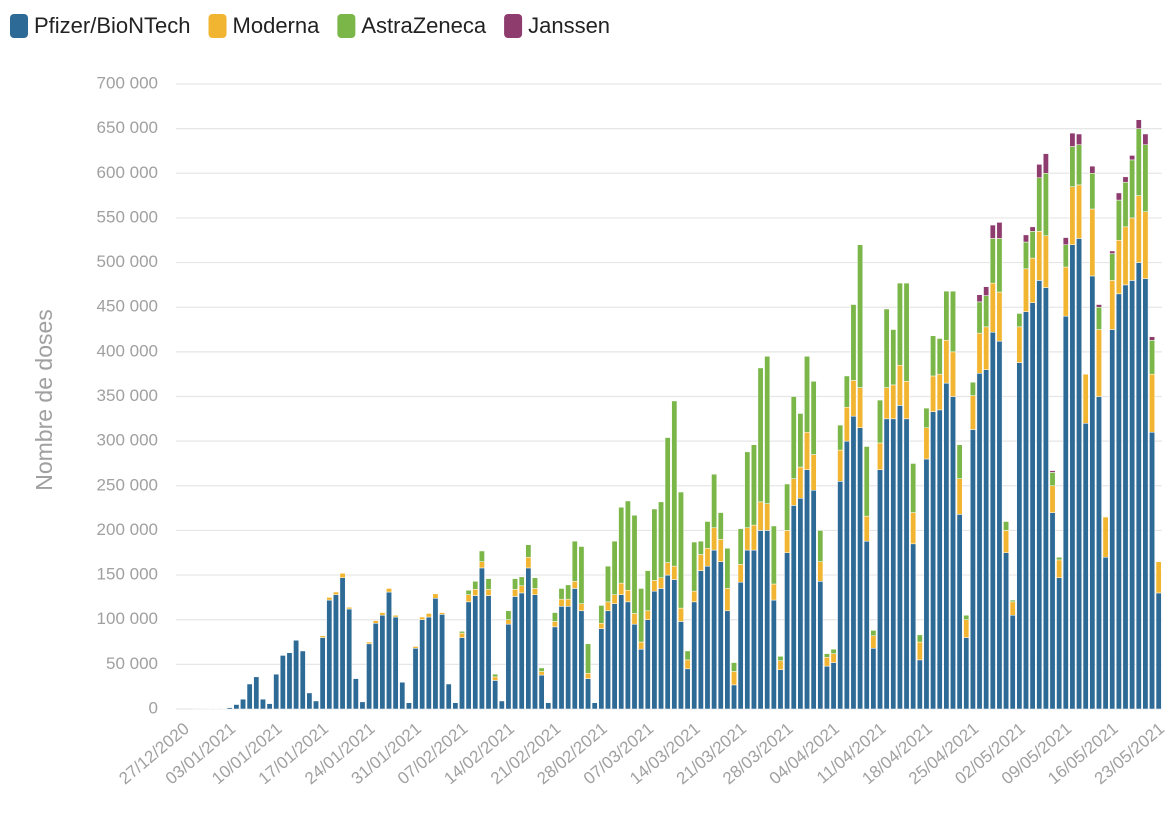 The image size is (1170, 824). Describe the element at coordinates (127, 127) in the screenshot. I see `y-tick-label: 650 000` at that location.